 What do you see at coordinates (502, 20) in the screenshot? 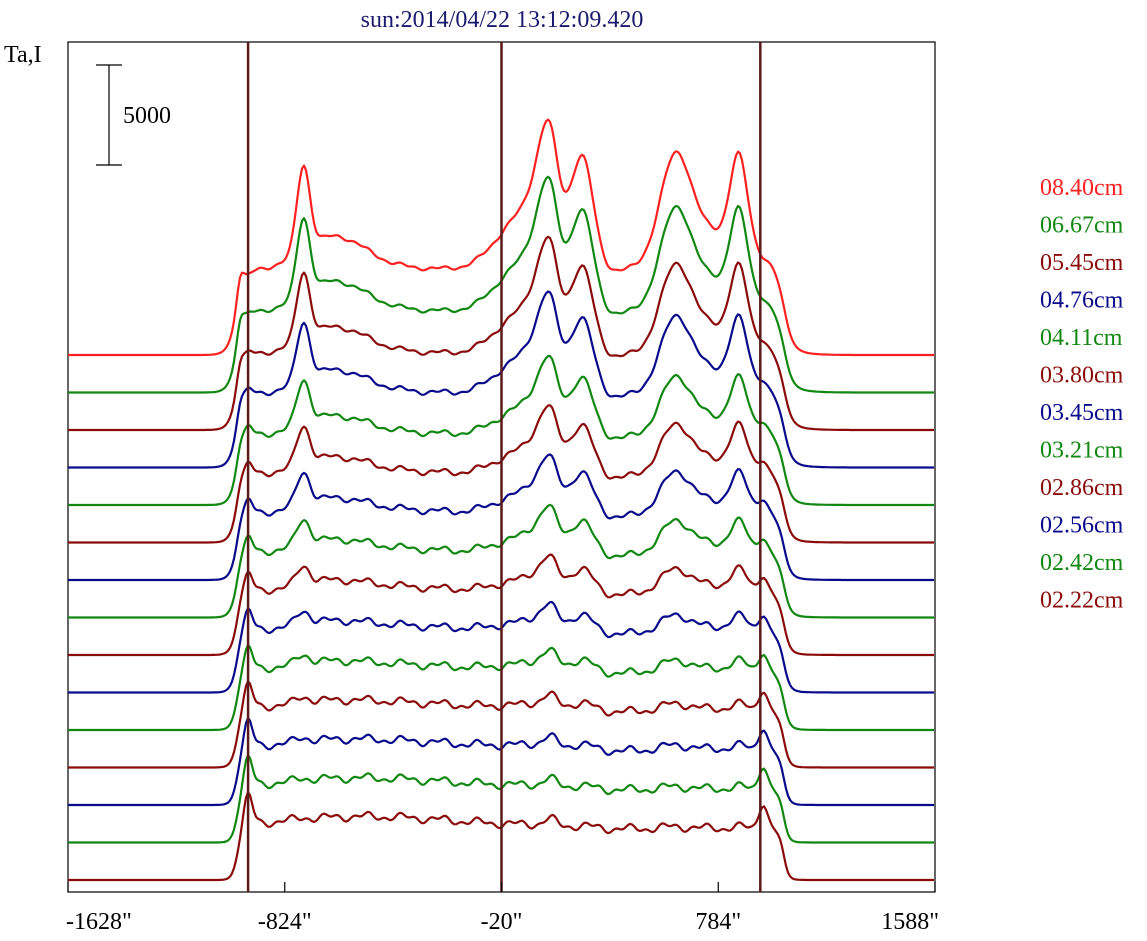
I see `chart-title: sun:2014/04/22 13:12:09.420` at bounding box center [502, 20].